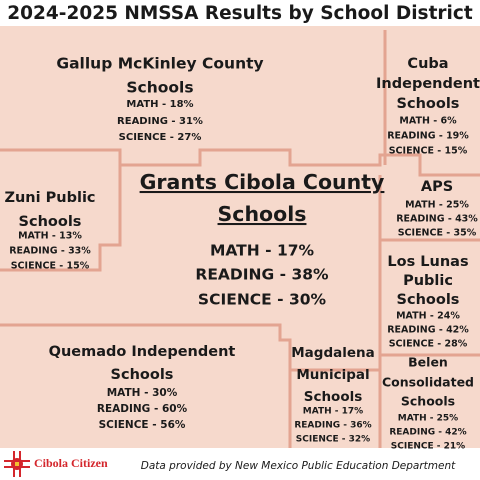 The image size is (480, 480). What do you see at coordinates (142, 393) in the screenshot?
I see `district-stat: MATH - 30%` at bounding box center [142, 393].